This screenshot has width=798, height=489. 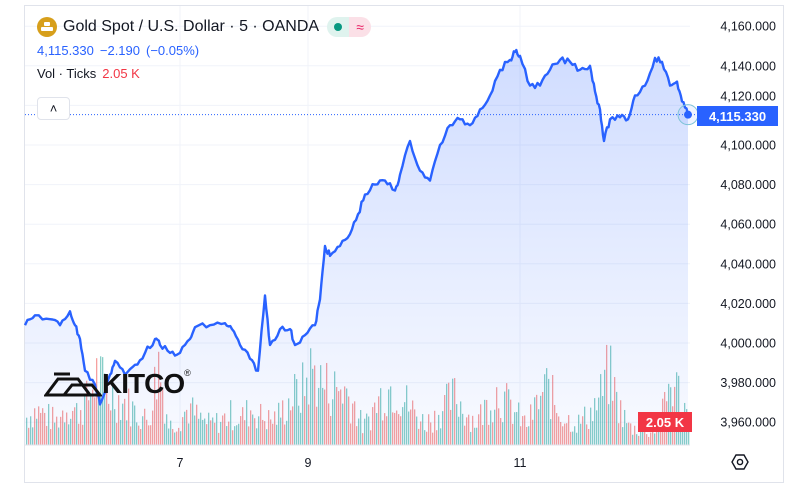 I want to click on data-delayed-icon: ≈, so click(x=360, y=27).